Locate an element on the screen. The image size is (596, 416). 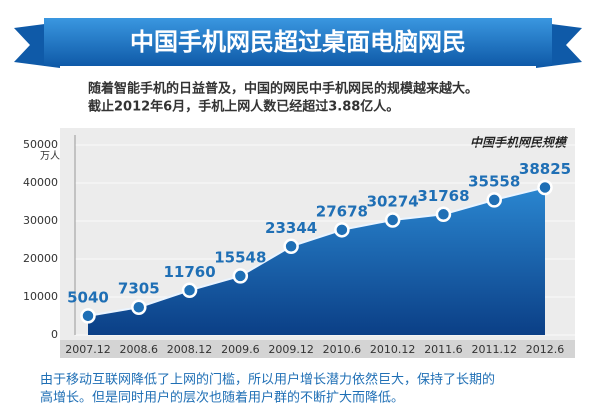
y-tick-label: 50000 is located at coordinates (40, 144).